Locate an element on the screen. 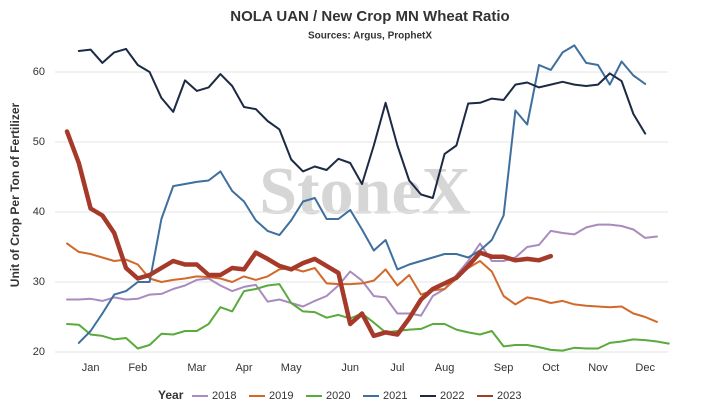 The height and width of the screenshot is (418, 712). x-tick-label: Dec is located at coordinates (645, 368).